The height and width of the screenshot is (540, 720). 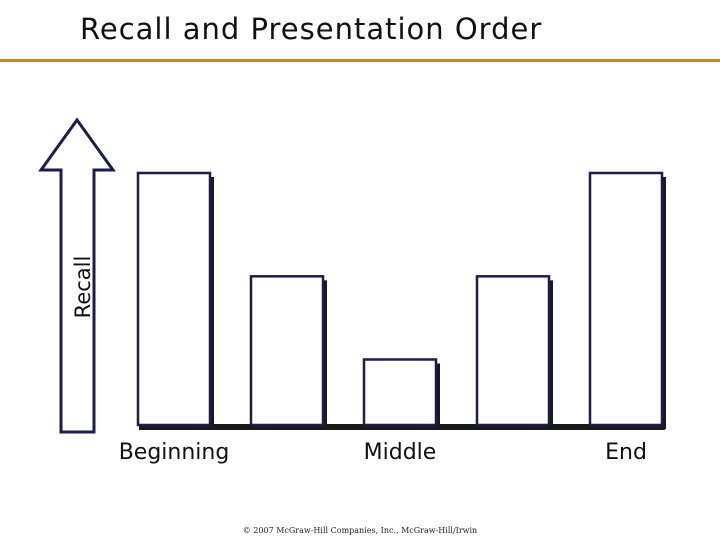 What do you see at coordinates (174, 452) in the screenshot?
I see `x-tick-label-beginning: Beginning` at bounding box center [174, 452].